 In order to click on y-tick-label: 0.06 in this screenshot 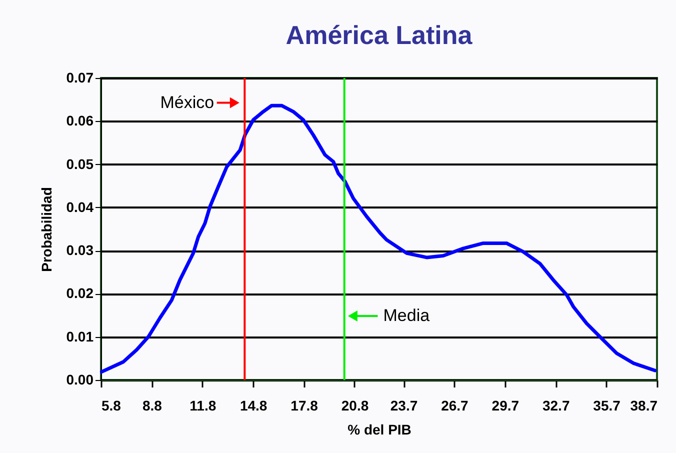, I will do `click(80, 120)`.